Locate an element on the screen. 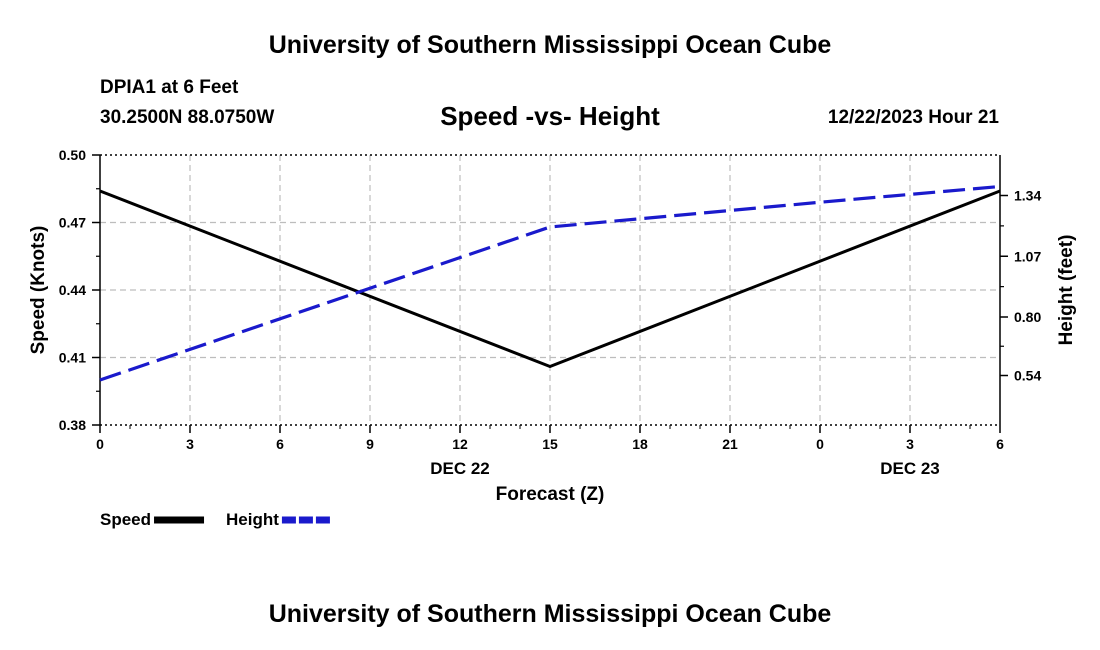 This screenshot has width=1100, height=650. date-label: DEC 23 is located at coordinates (910, 468).